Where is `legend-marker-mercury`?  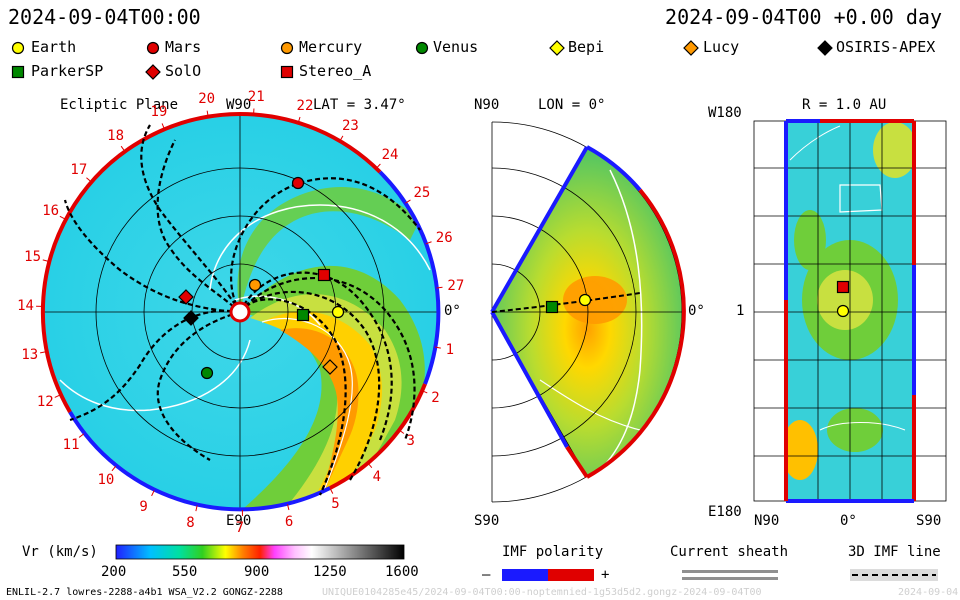 legend-marker-mercury is located at coordinates (287, 48).